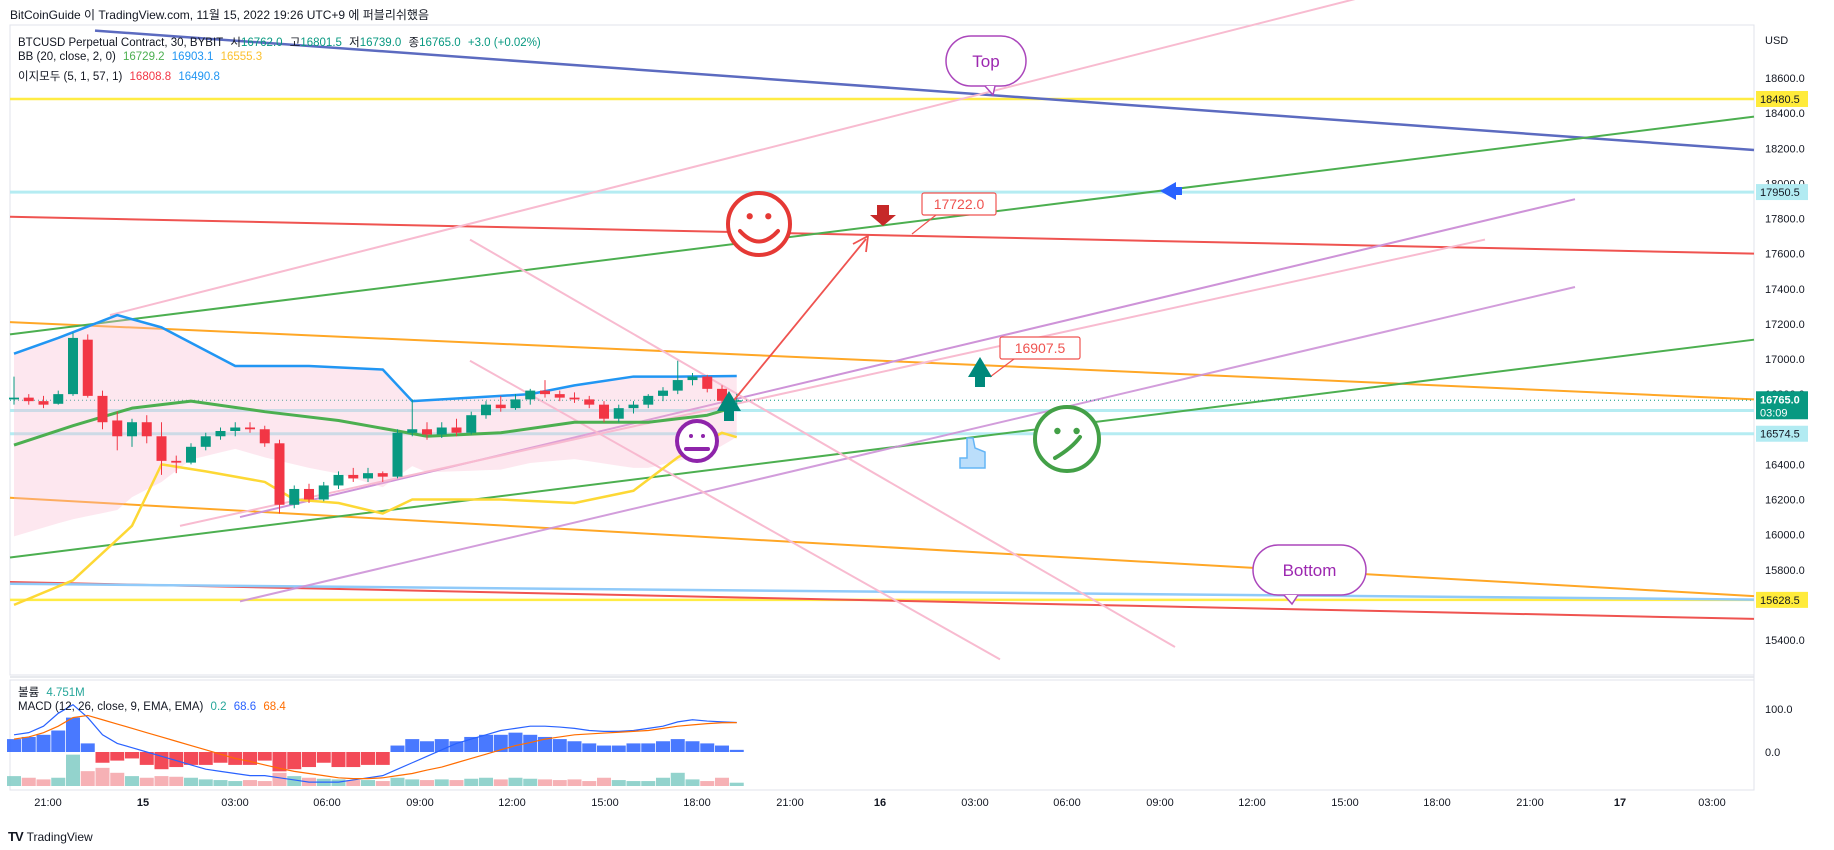 Image resolution: width=1834 pixels, height=850 pixels. Describe the element at coordinates (1309, 570) in the screenshot. I see `bottom-callout-bubble` at that location.